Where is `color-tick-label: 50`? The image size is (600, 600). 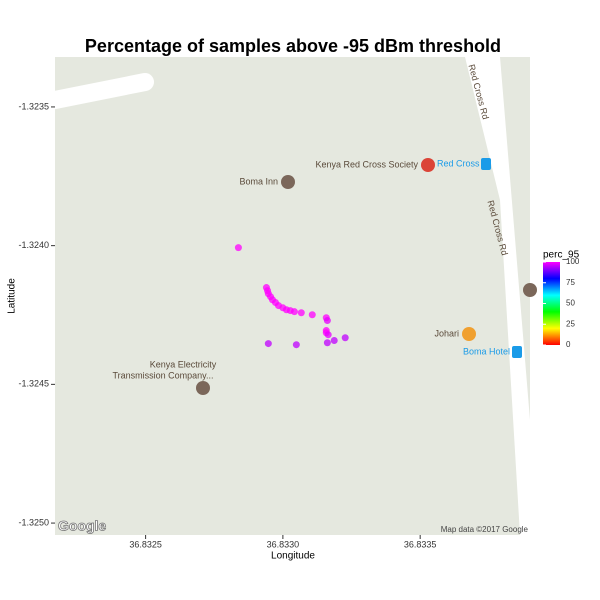
color-tick-label: 50 is located at coordinates (570, 303).